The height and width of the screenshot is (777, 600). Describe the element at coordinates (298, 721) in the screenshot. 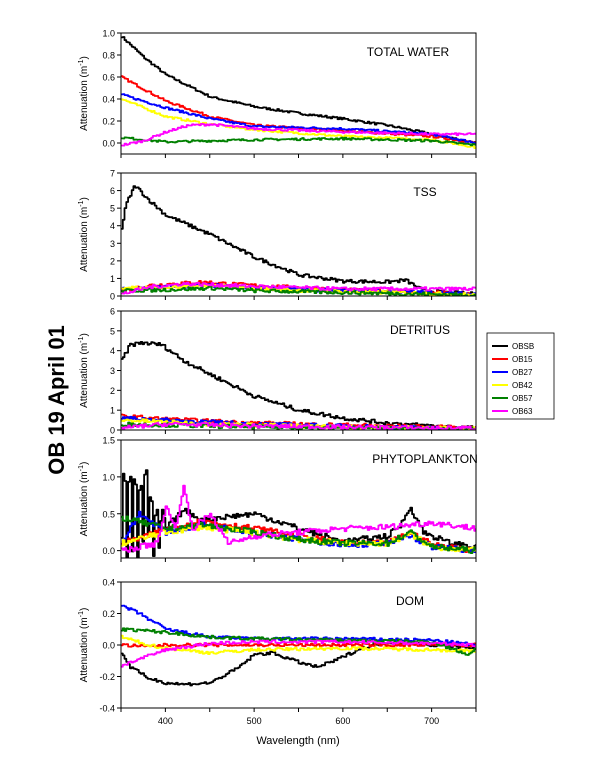

I see `x-tick-labels: 400 500 600 700` at that location.